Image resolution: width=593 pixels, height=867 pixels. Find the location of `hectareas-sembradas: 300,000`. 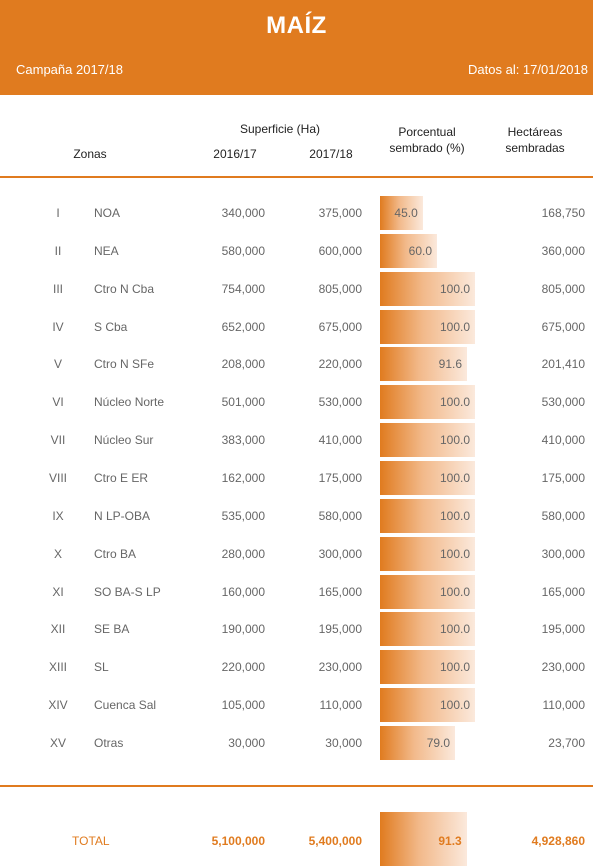

hectareas-sembradas: 300,000 is located at coordinates (563, 553).